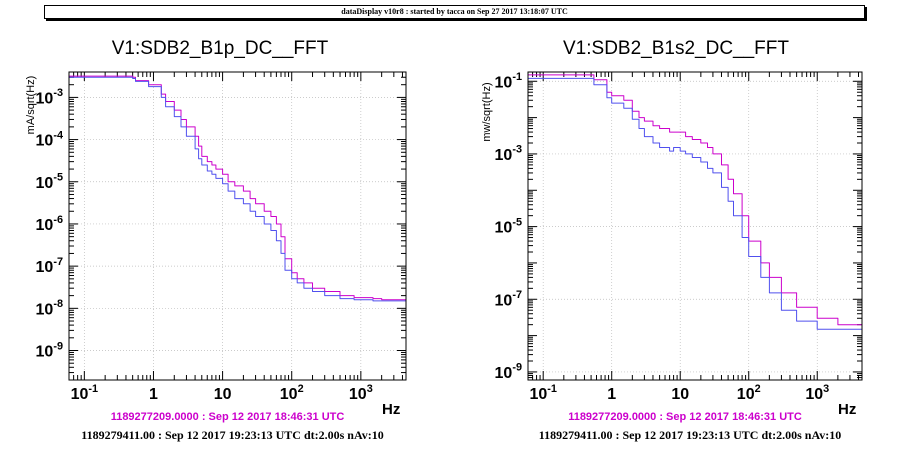  What do you see at coordinates (676, 48) in the screenshot?
I see `chart-title: V1:SDB2_B1s2_DC__FFT` at bounding box center [676, 48].